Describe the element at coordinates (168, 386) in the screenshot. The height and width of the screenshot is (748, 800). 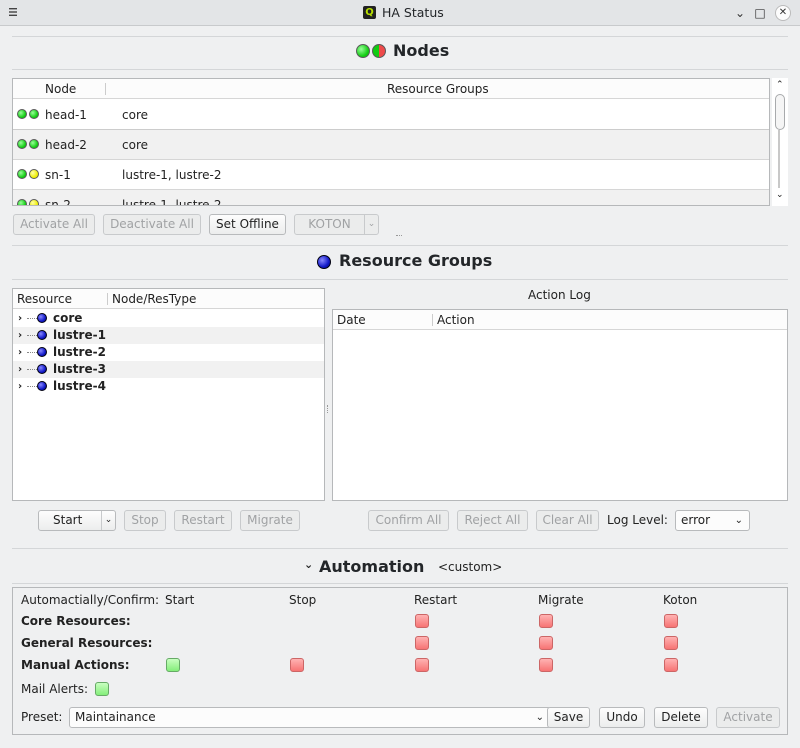
I see `tree-item: › lustre-4` at that location.